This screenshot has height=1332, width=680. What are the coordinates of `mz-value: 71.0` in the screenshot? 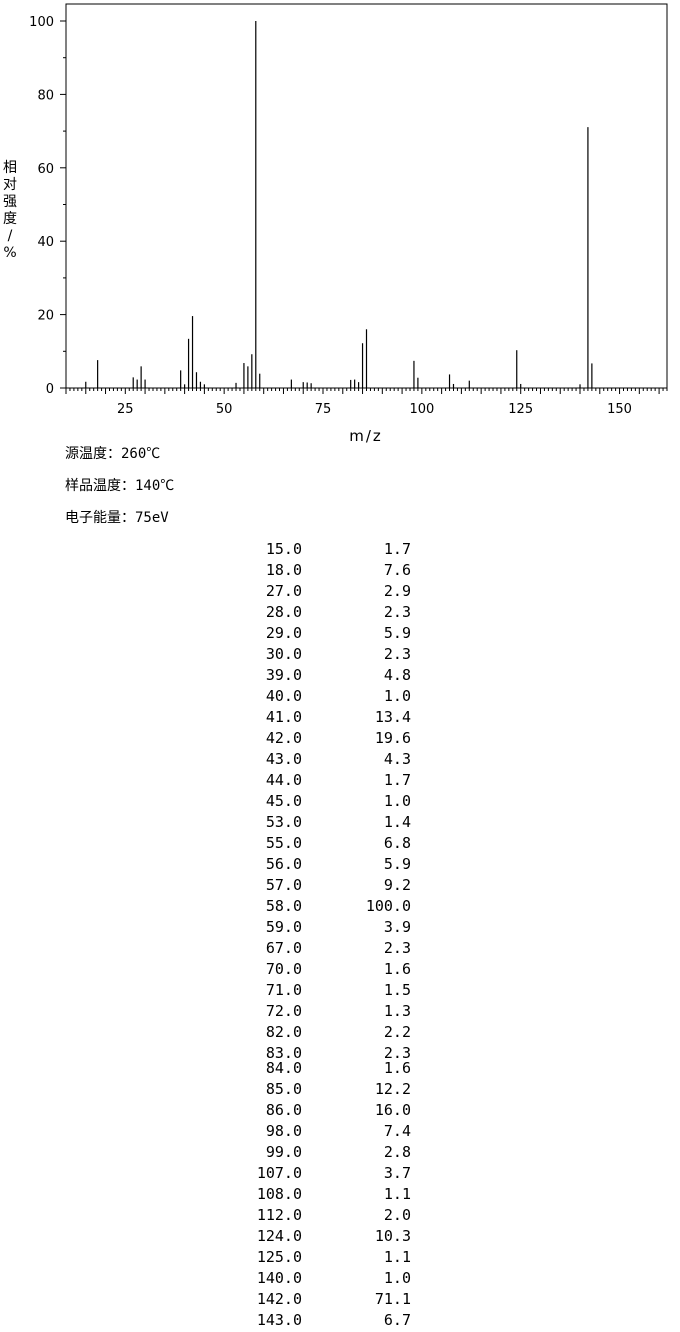 It's located at (283, 990).